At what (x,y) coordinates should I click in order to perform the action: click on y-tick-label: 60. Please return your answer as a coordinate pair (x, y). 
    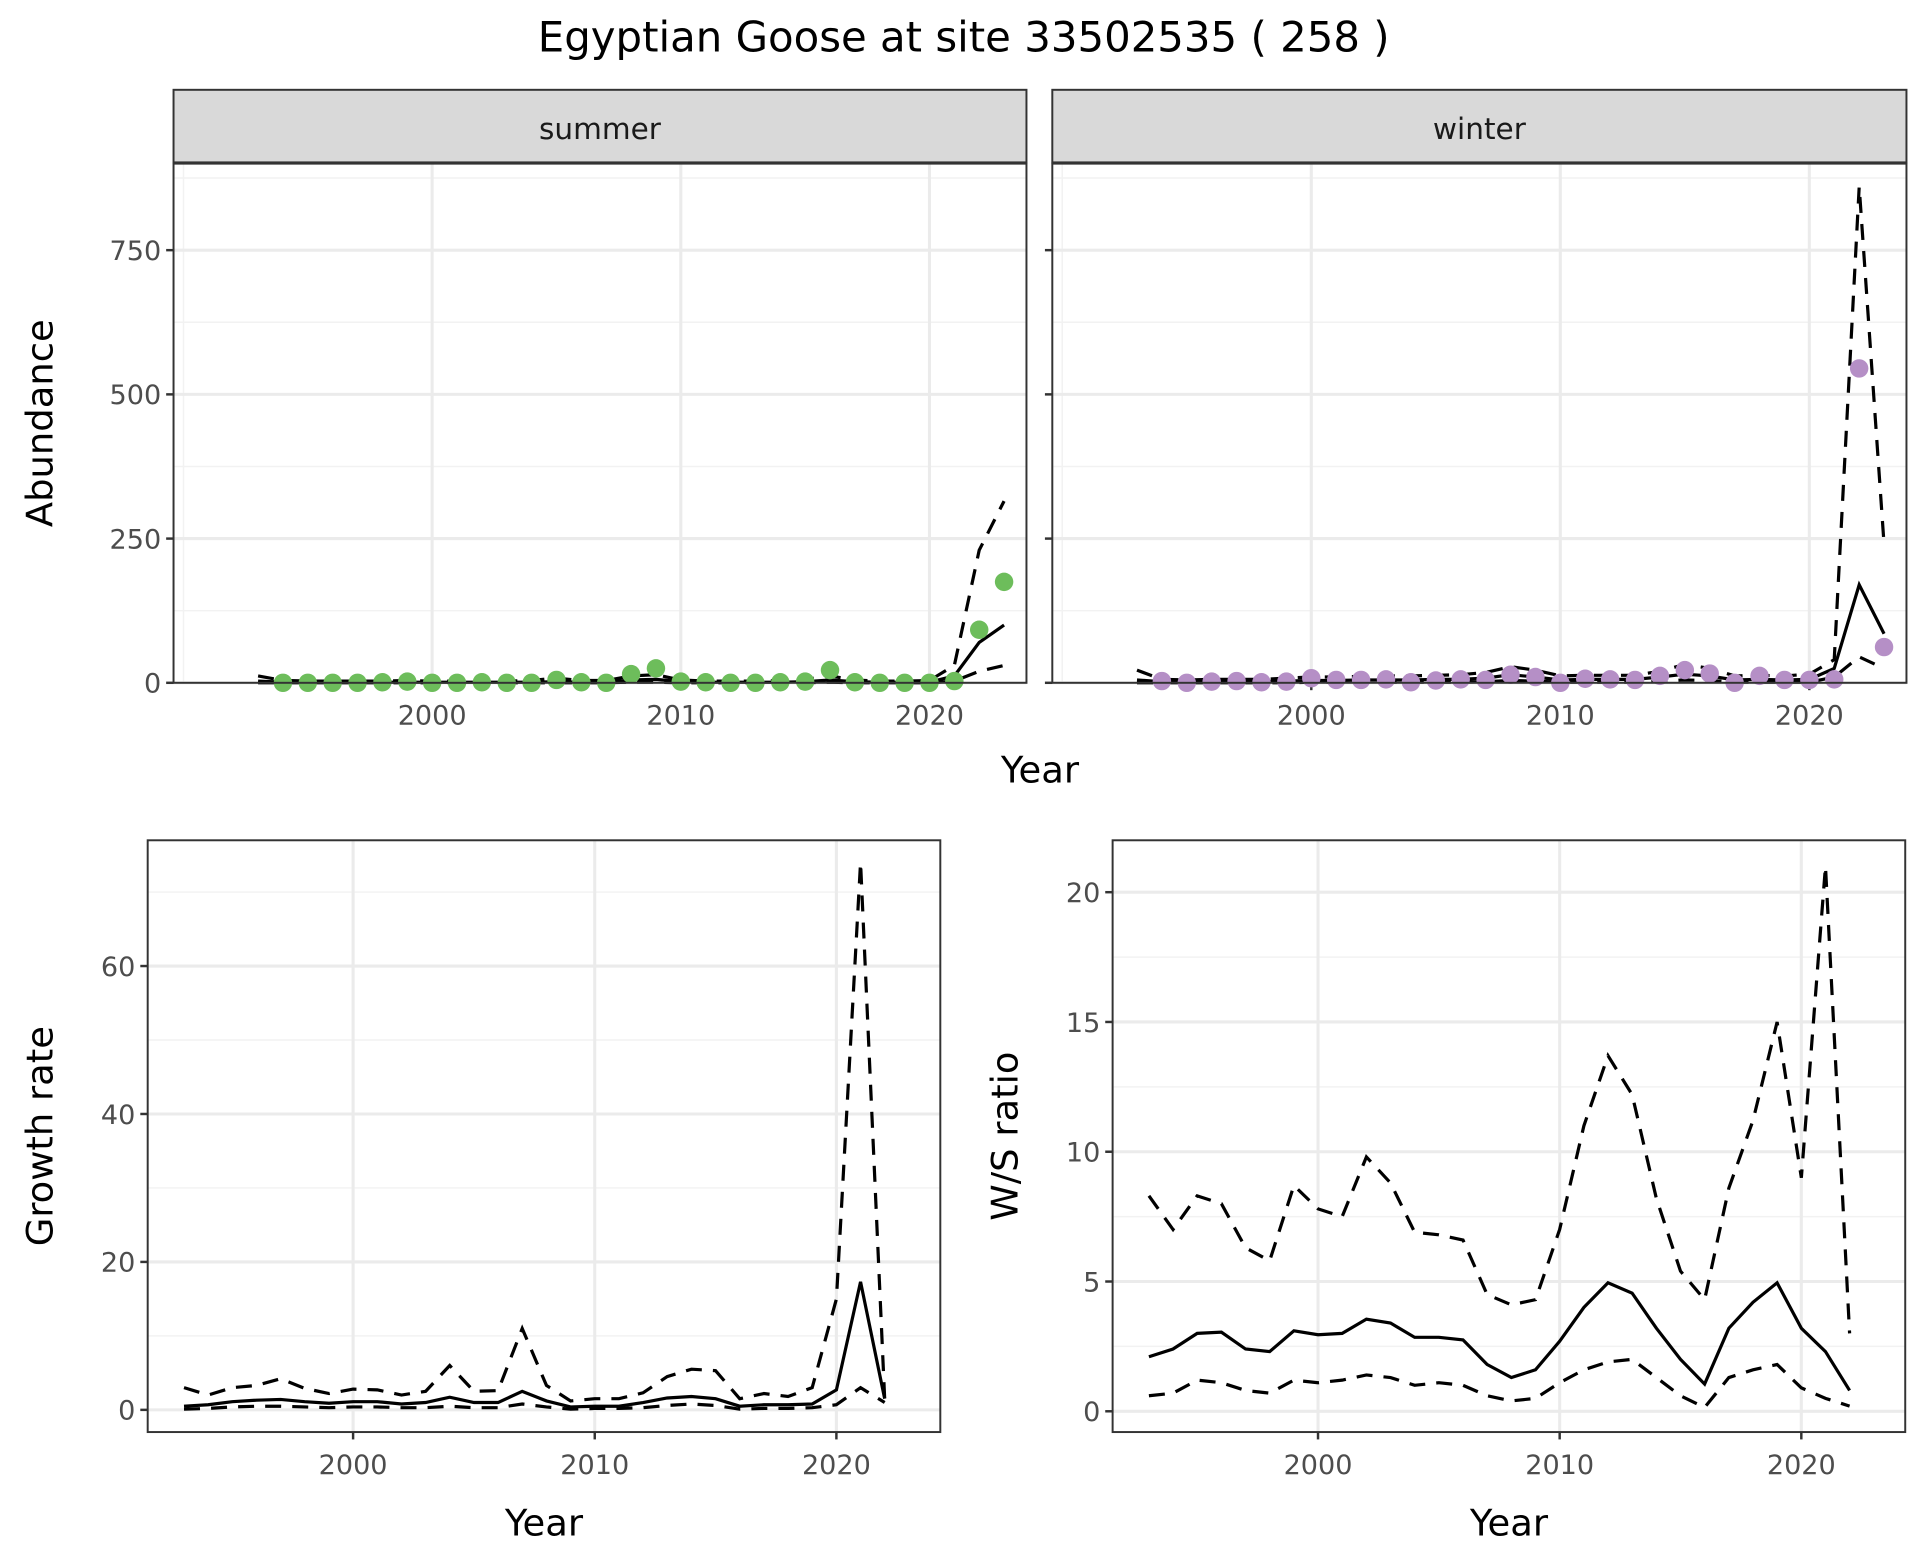
    Looking at the image, I should click on (118, 967).